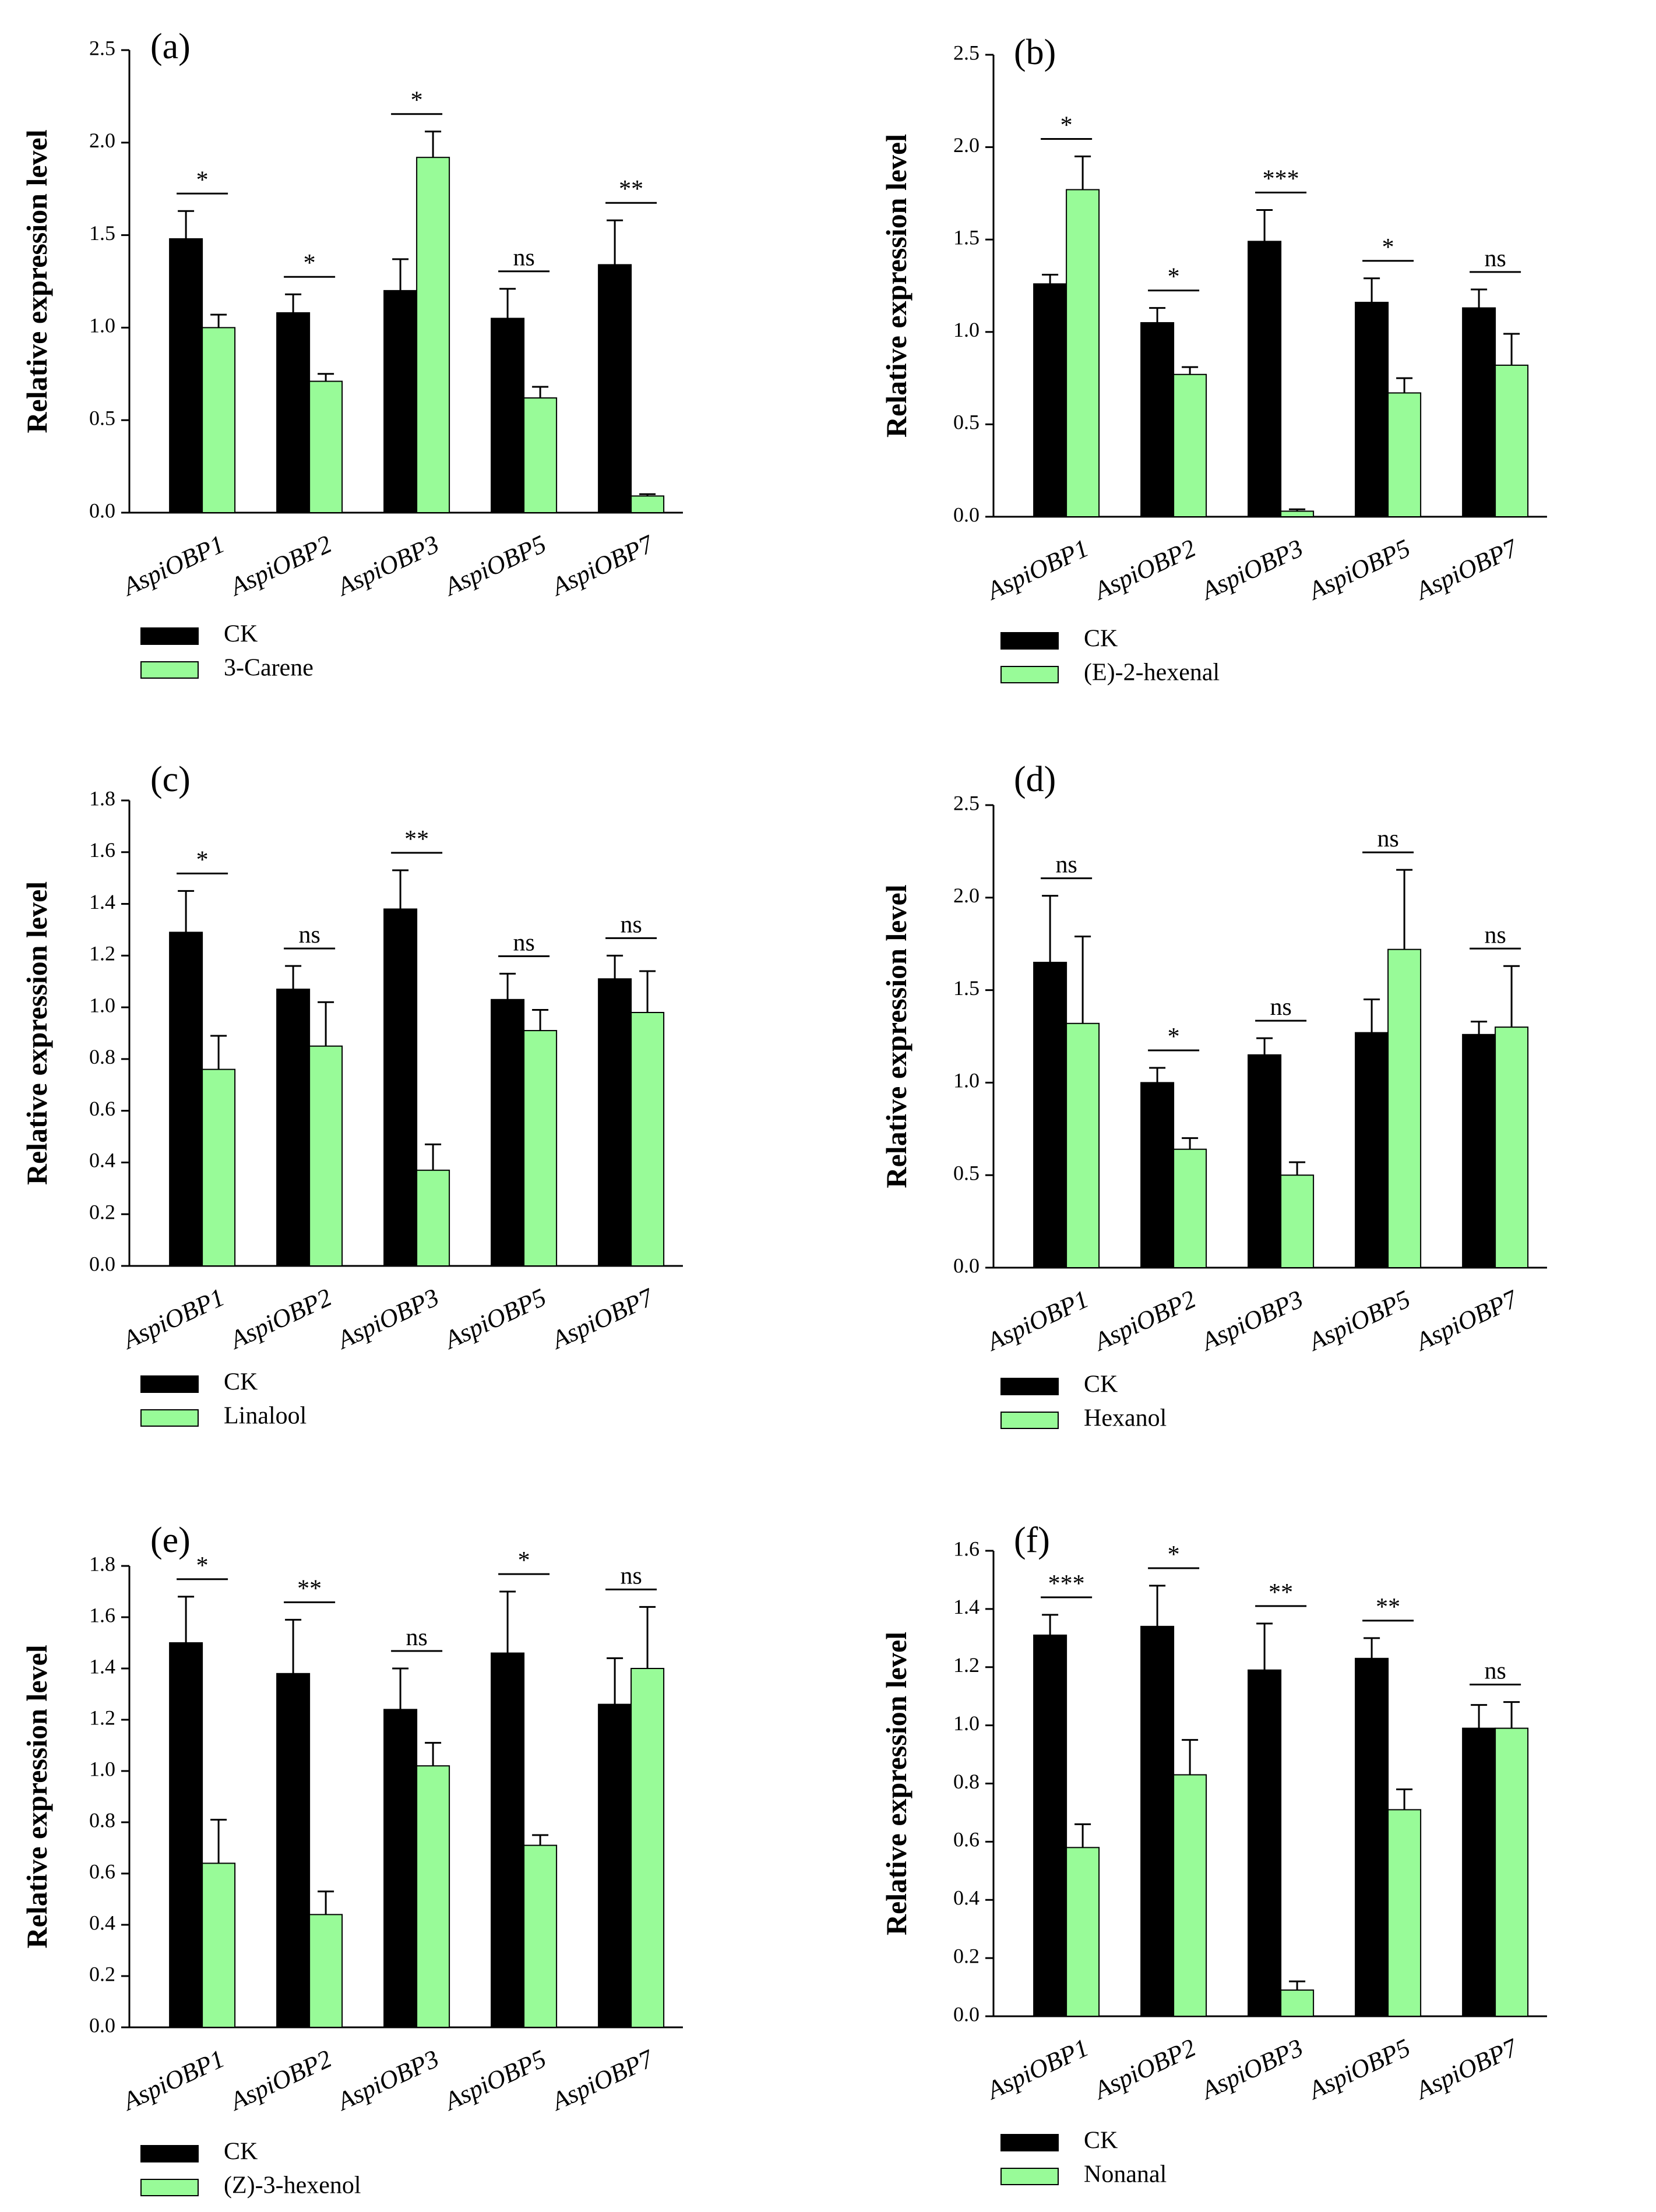 The width and height of the screenshot is (1656, 2212). What do you see at coordinates (966, 1782) in the screenshot?
I see `y-tick-label: 0.8` at bounding box center [966, 1782].